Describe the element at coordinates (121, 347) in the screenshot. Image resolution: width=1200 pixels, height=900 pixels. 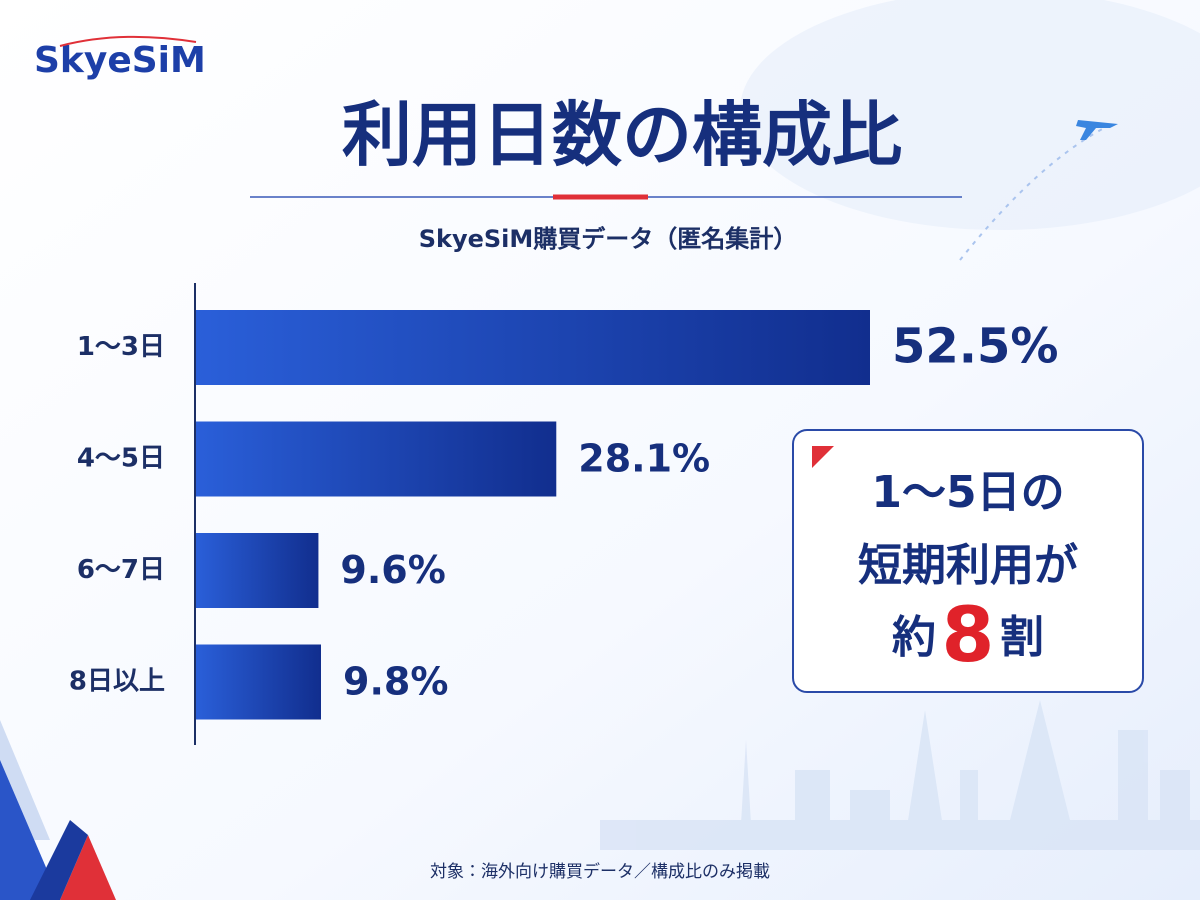
I see `category-label: 1〜3日` at that location.